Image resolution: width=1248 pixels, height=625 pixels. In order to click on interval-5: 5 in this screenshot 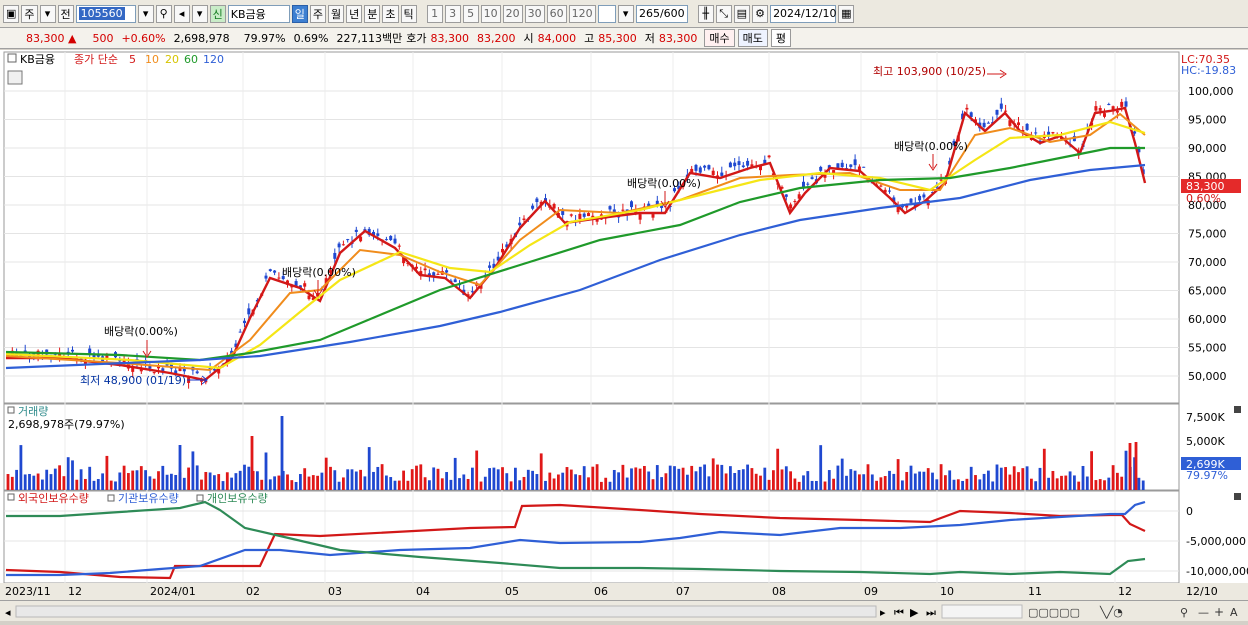, I will do `click(470, 13)`.